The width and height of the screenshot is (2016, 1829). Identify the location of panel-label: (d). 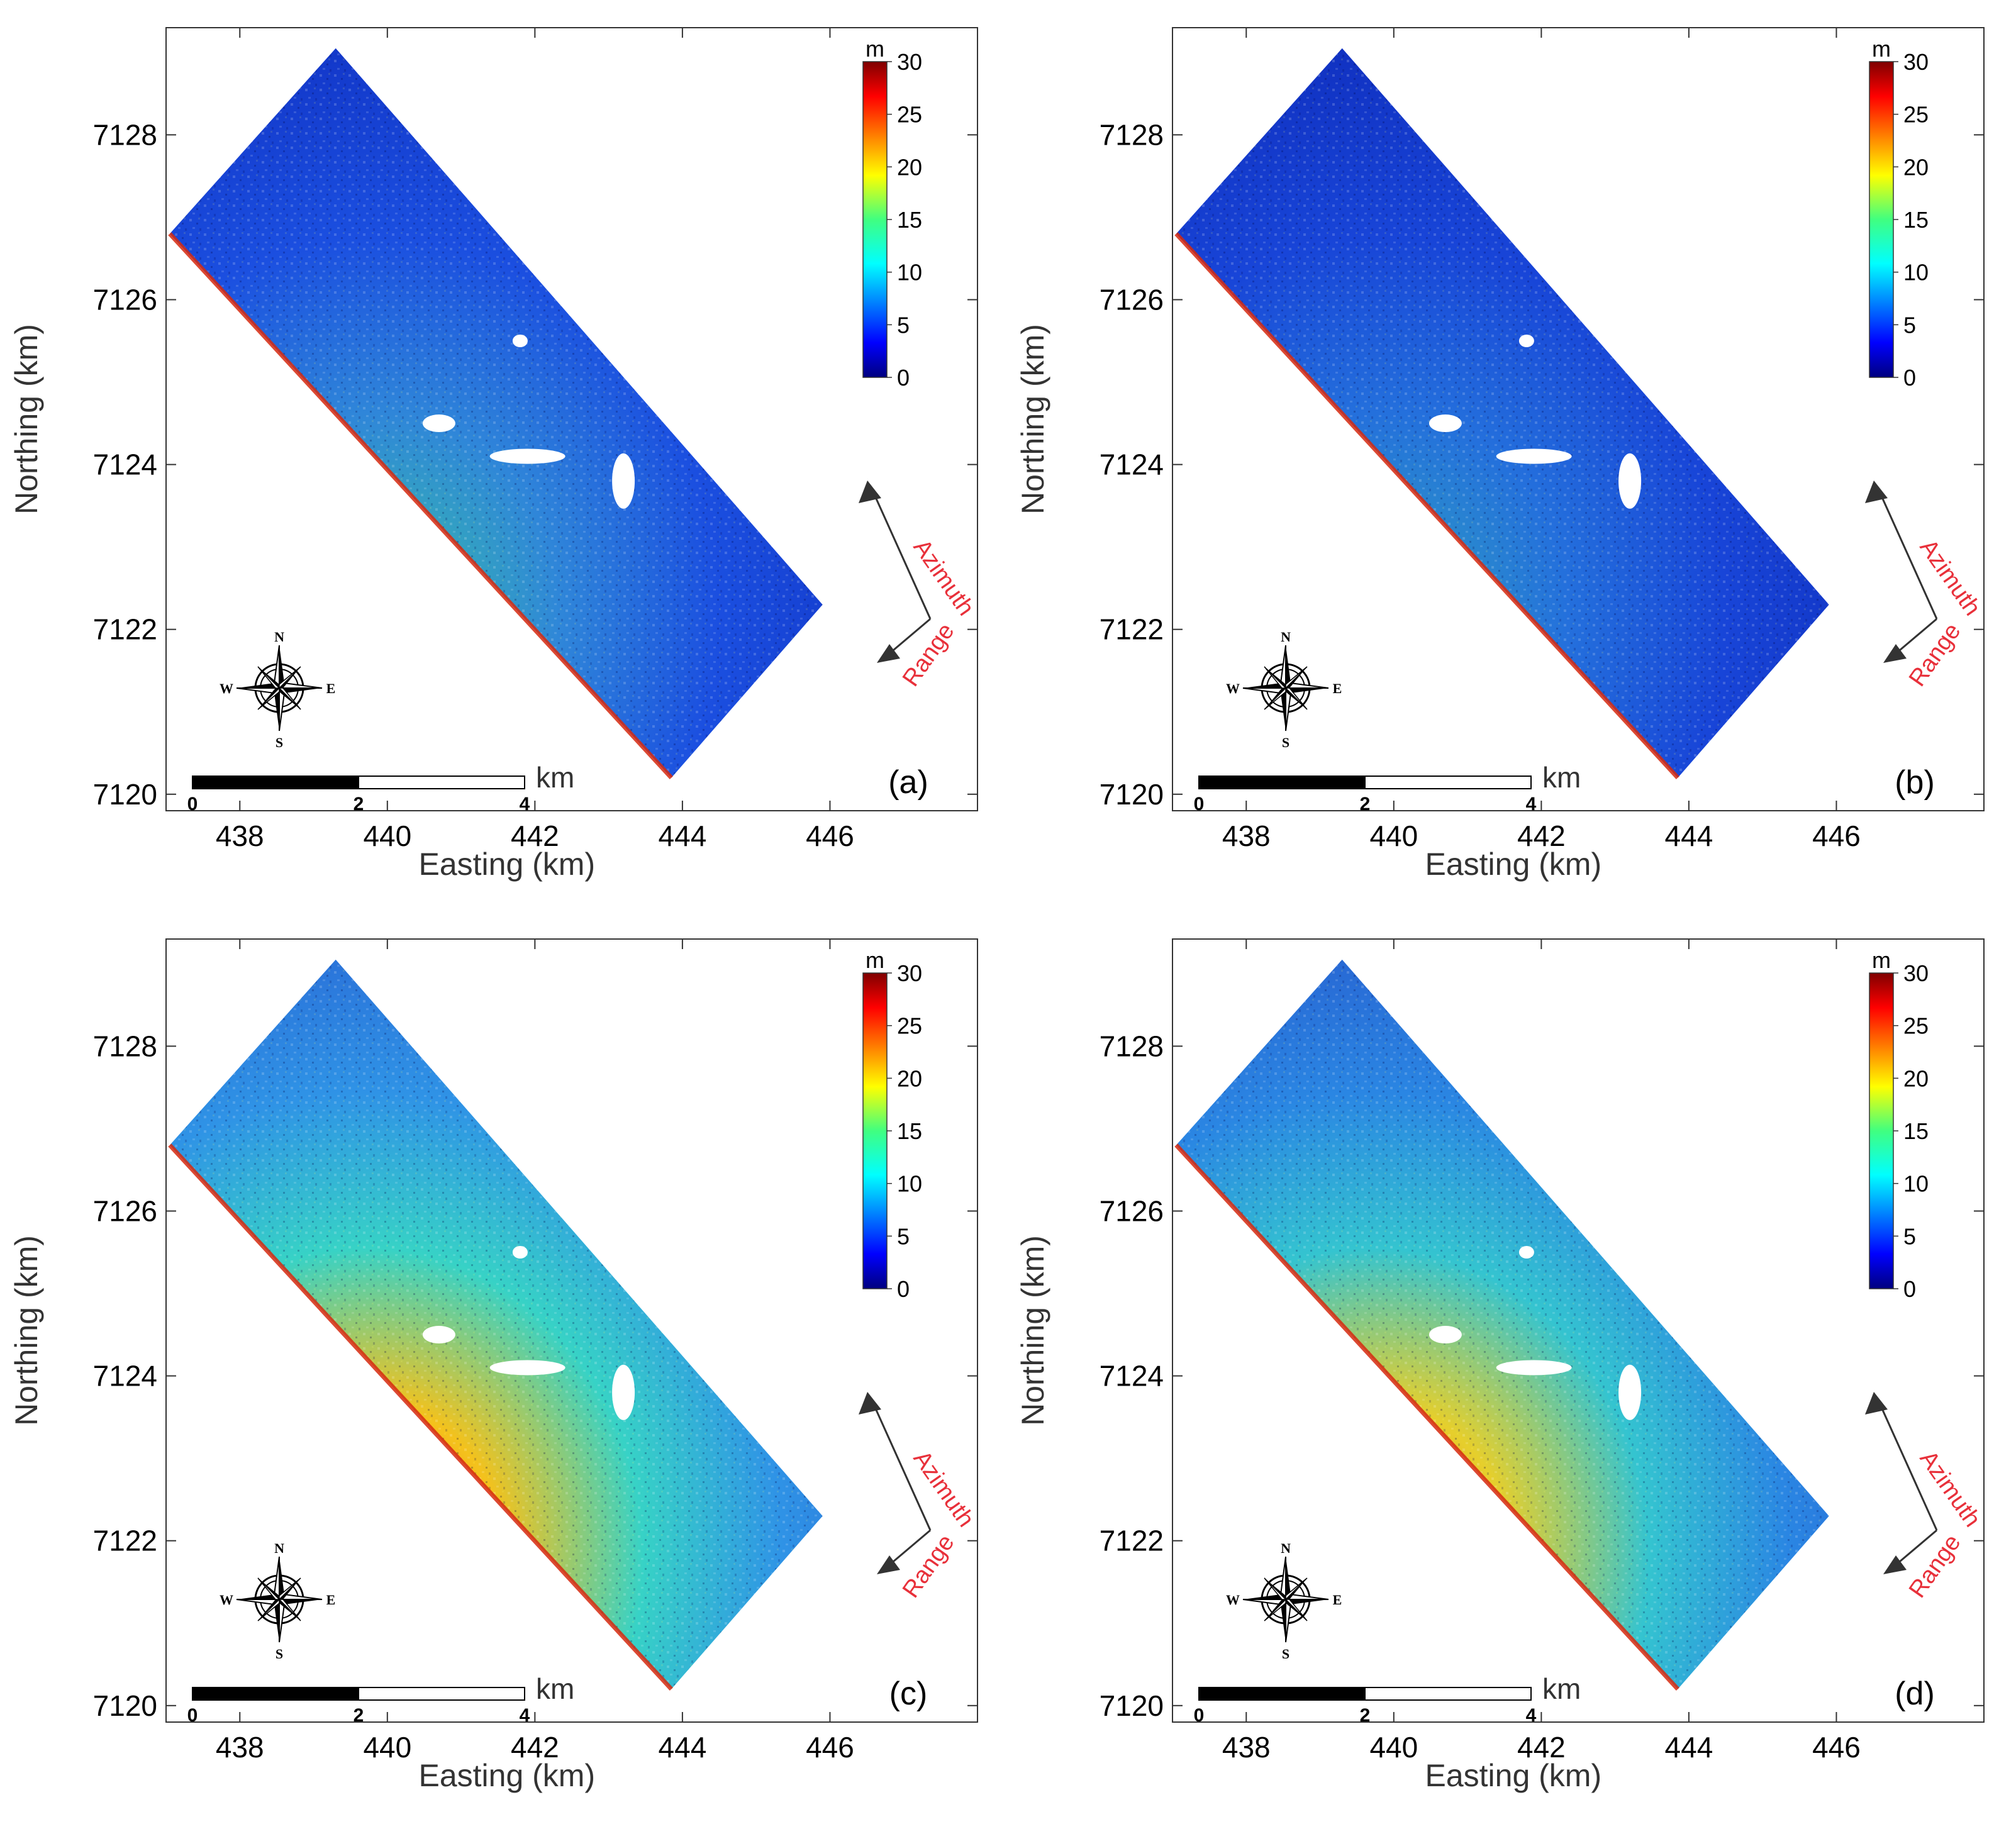
(1915, 1694).